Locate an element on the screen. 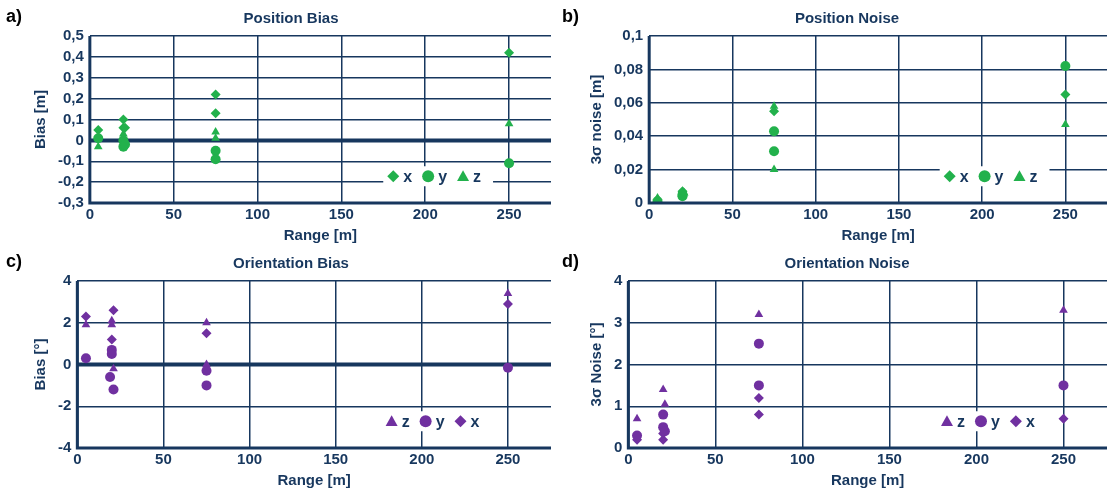 This screenshot has width=1113, height=491. y-tick-label: -2 is located at coordinates (64, 405).